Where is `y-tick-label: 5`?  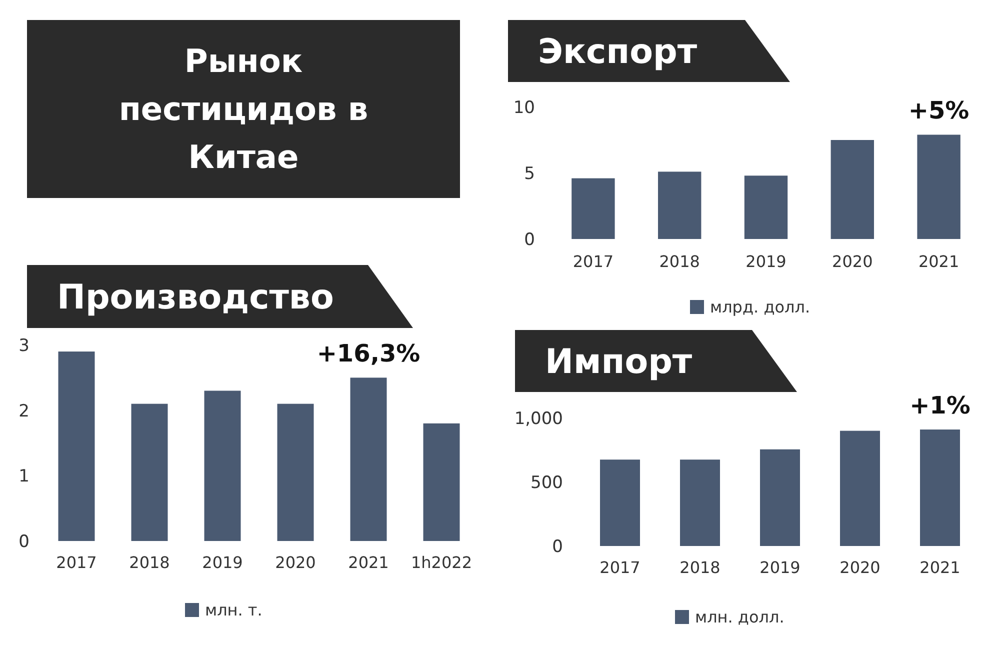 y-tick-label: 5 is located at coordinates (529, 174).